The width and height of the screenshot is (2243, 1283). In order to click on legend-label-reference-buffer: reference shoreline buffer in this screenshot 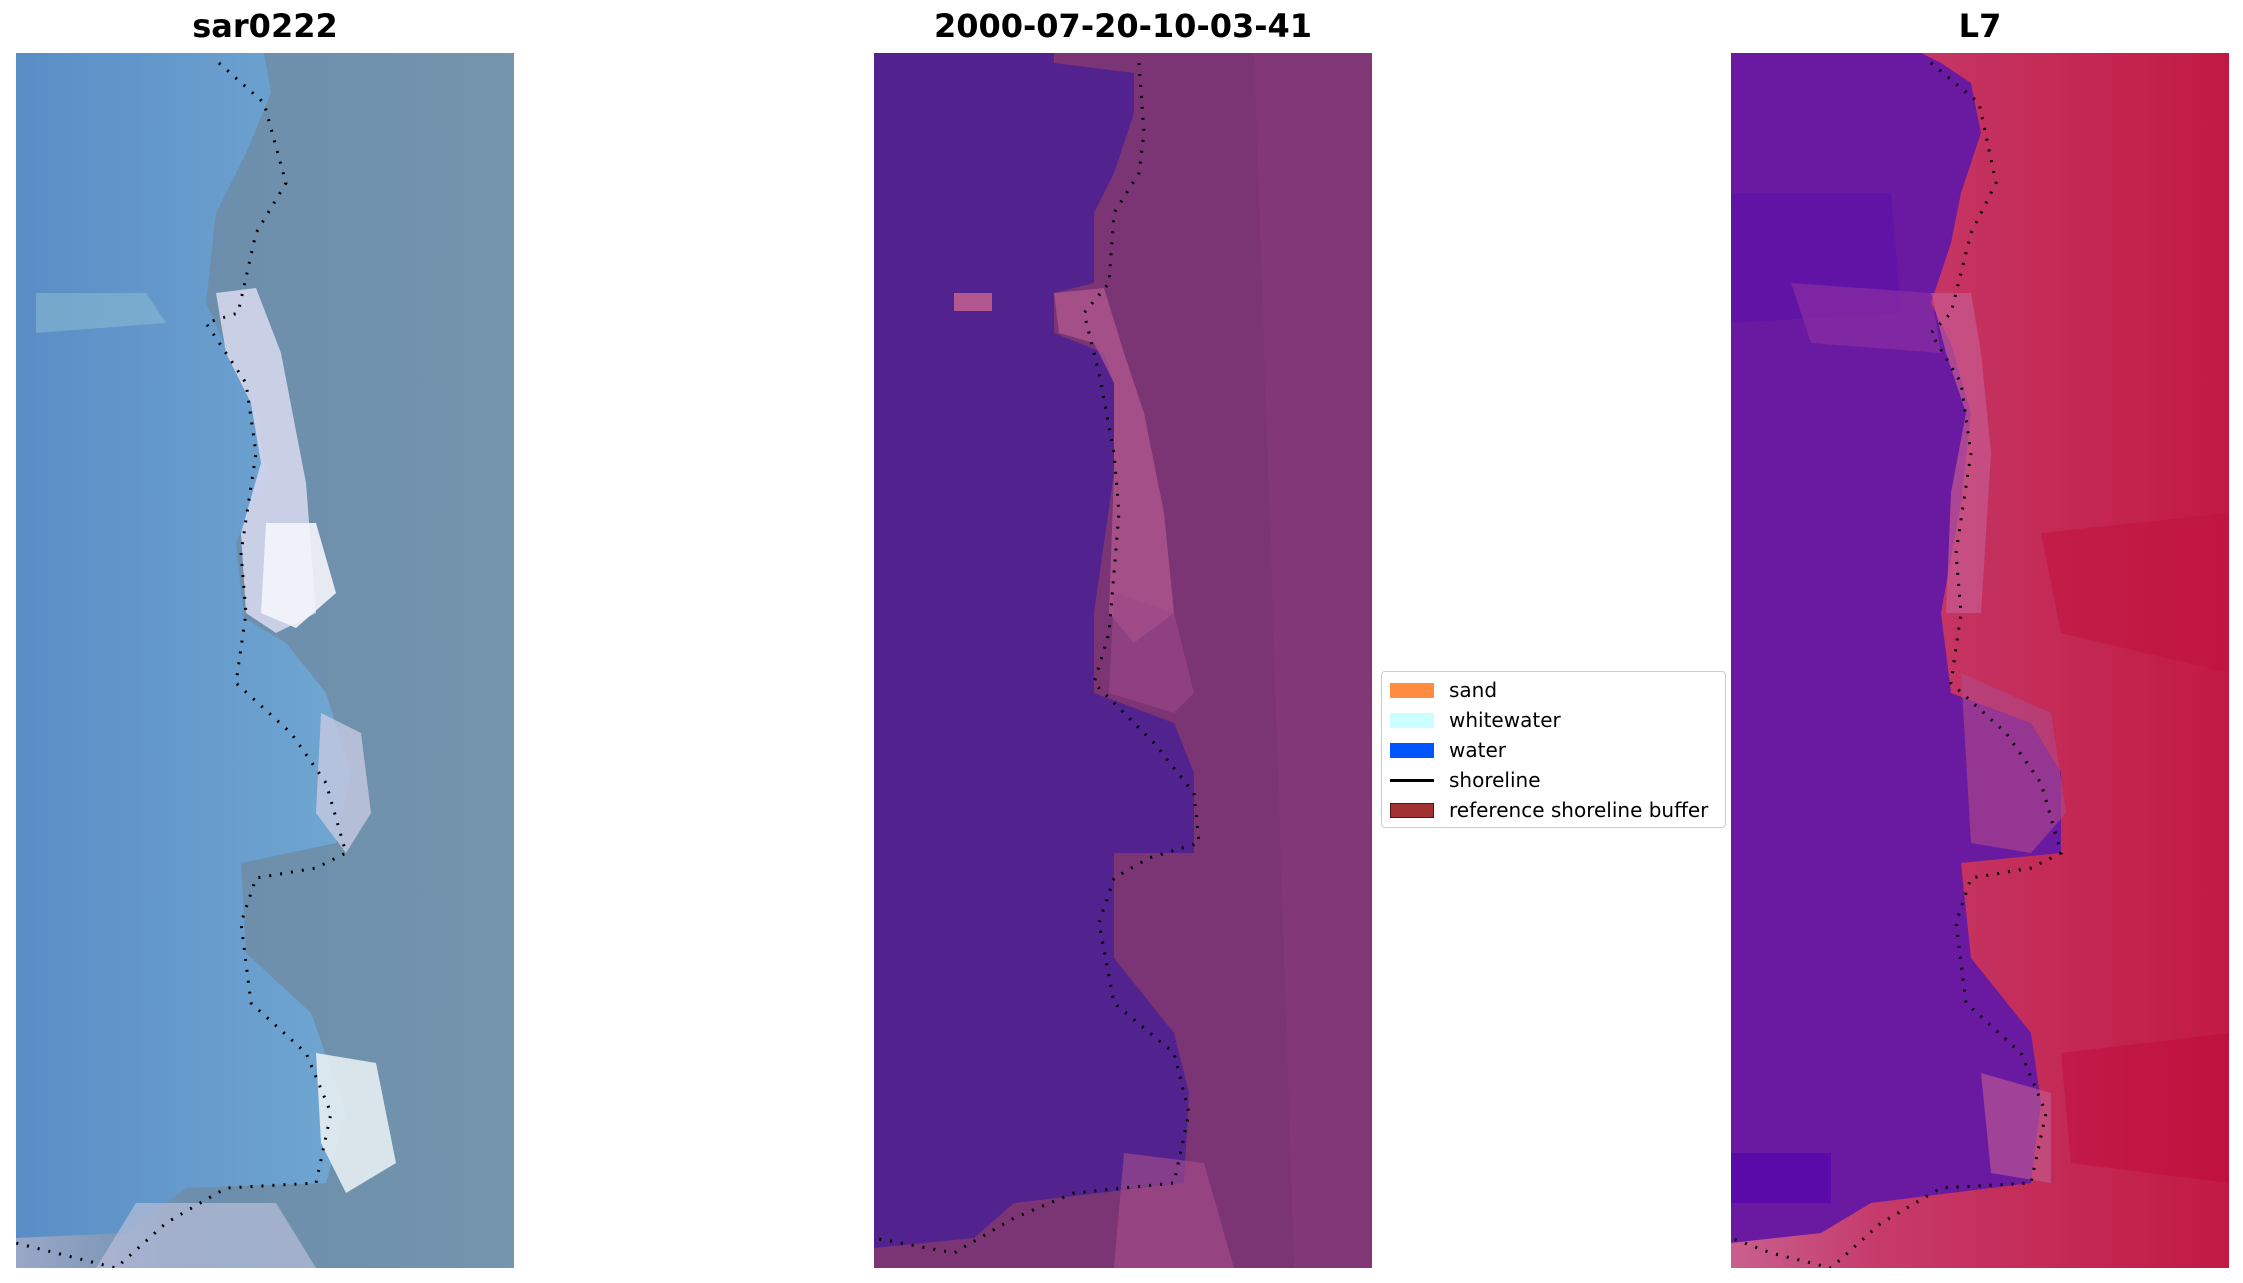, I will do `click(1579, 810)`.